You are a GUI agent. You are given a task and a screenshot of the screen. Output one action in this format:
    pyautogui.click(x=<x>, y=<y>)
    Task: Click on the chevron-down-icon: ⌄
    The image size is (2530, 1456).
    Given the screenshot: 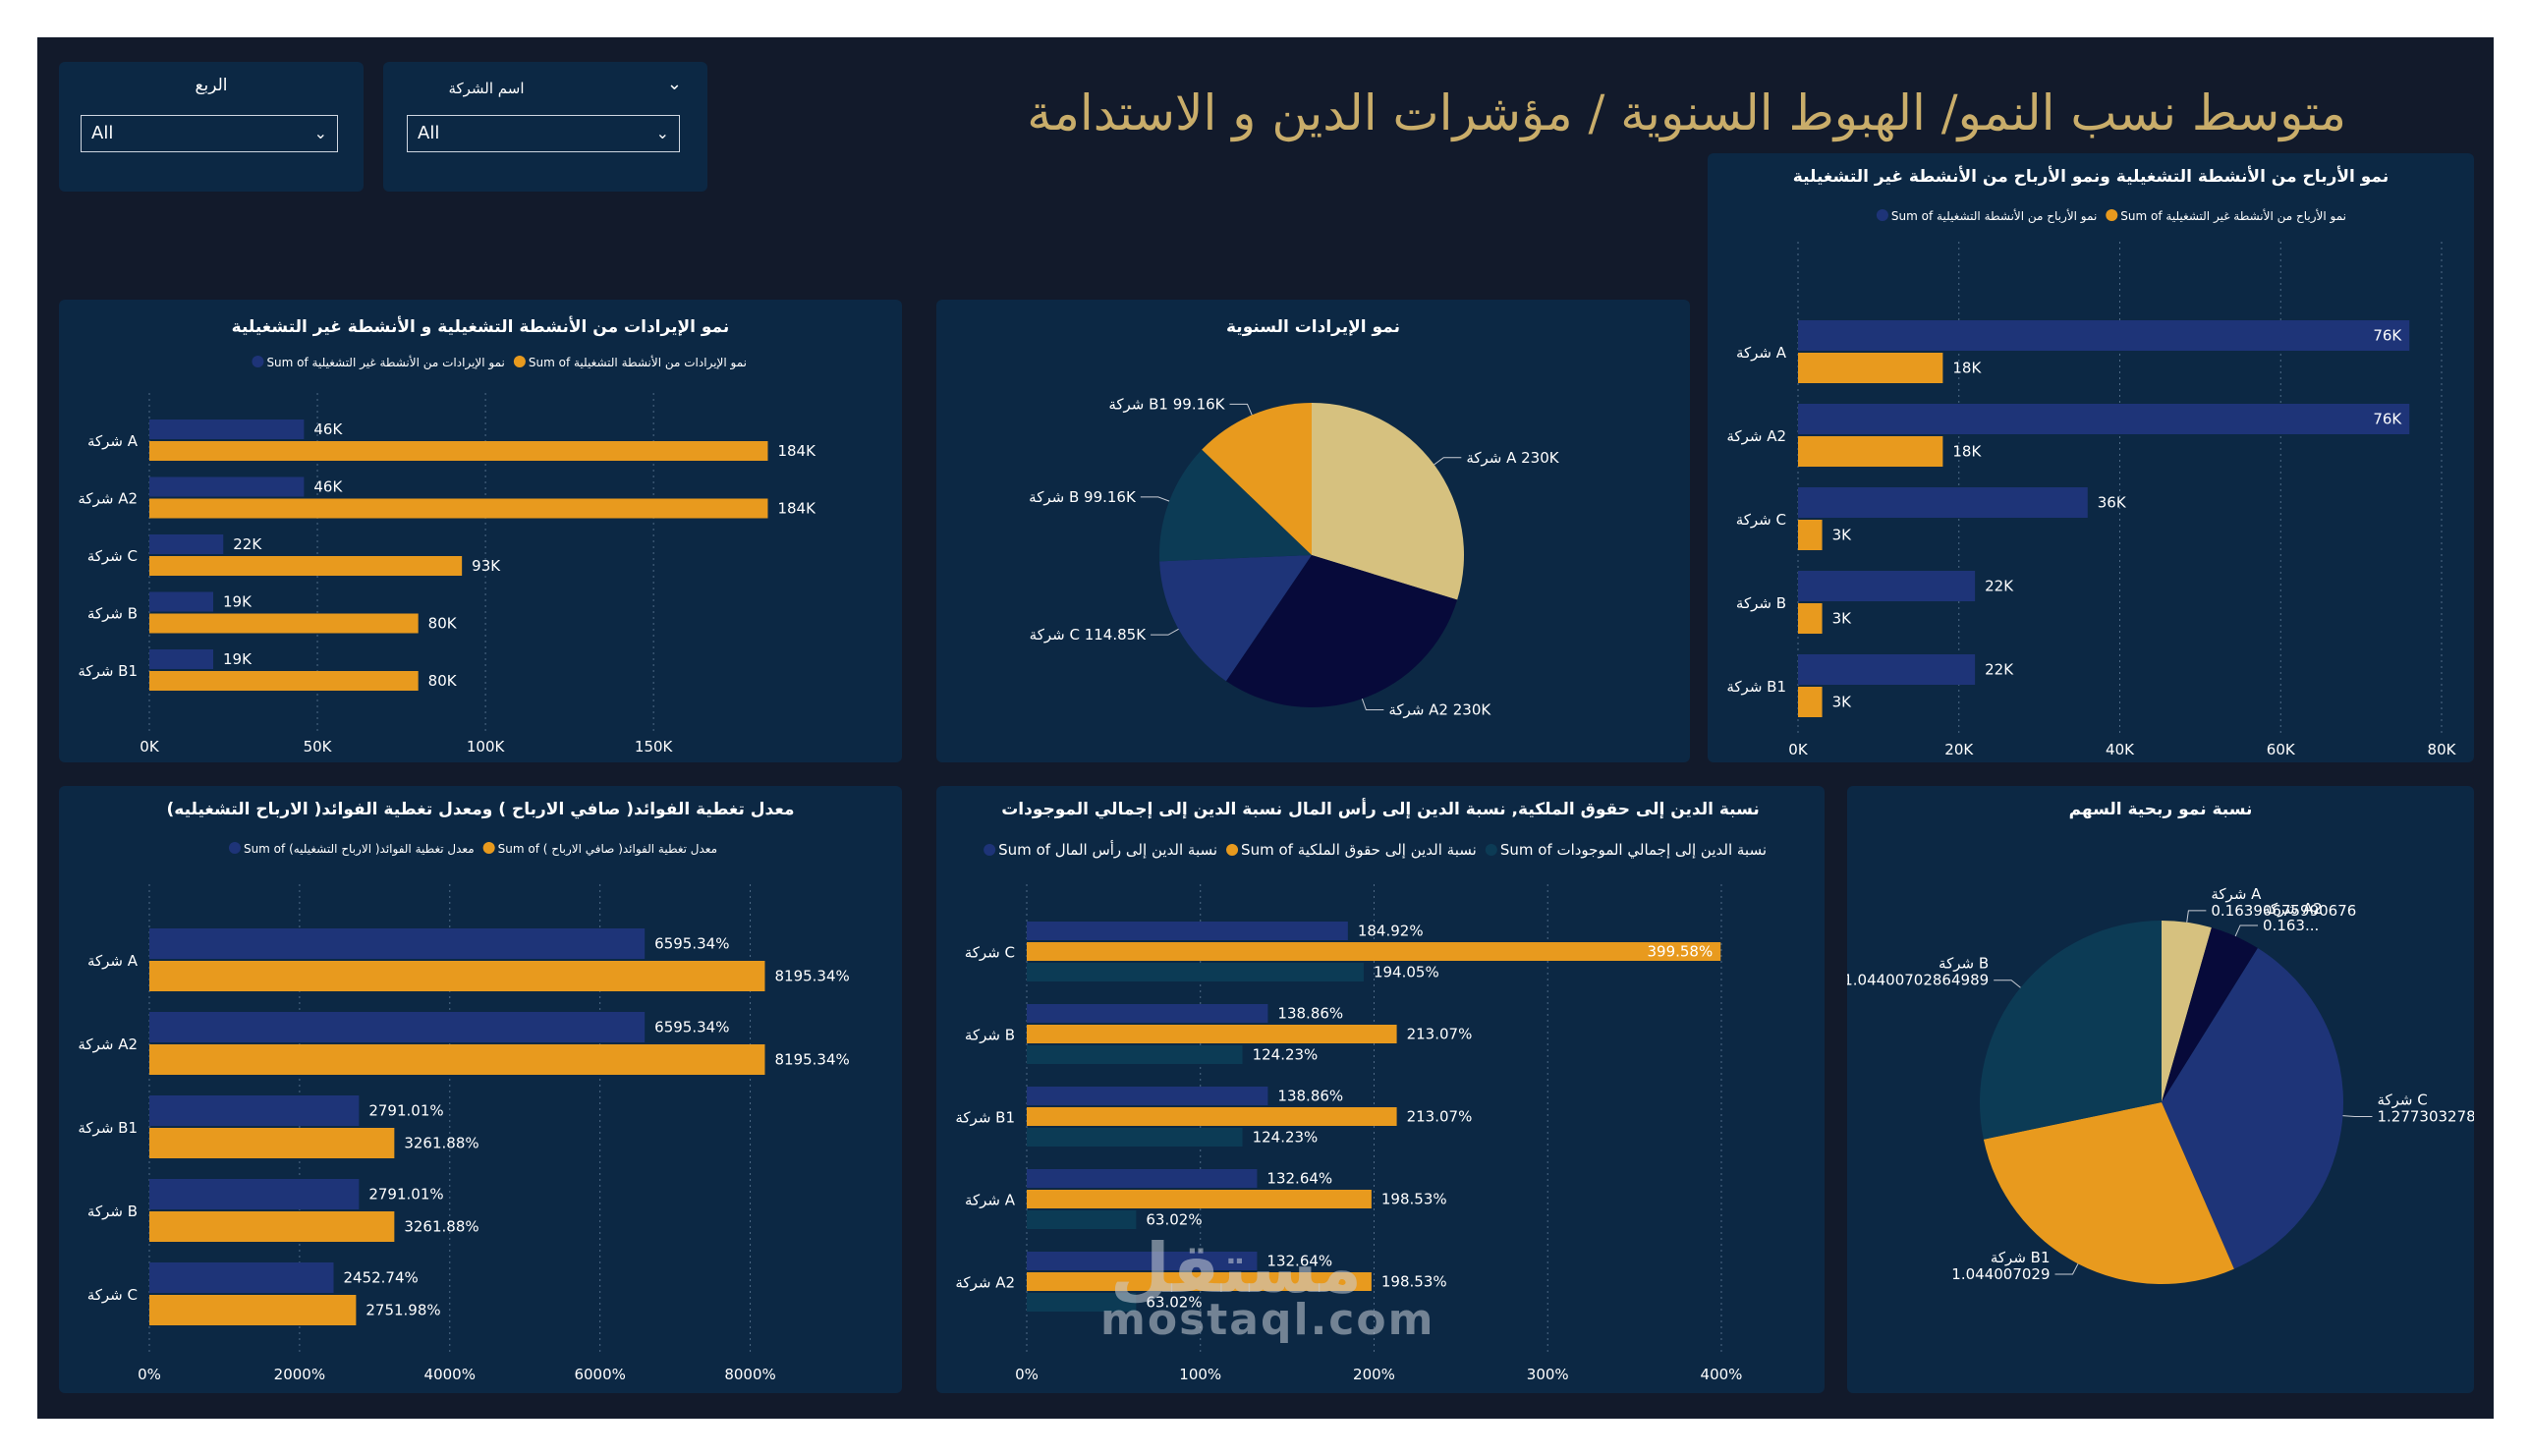 What is the action you would take?
    pyautogui.click(x=320, y=133)
    